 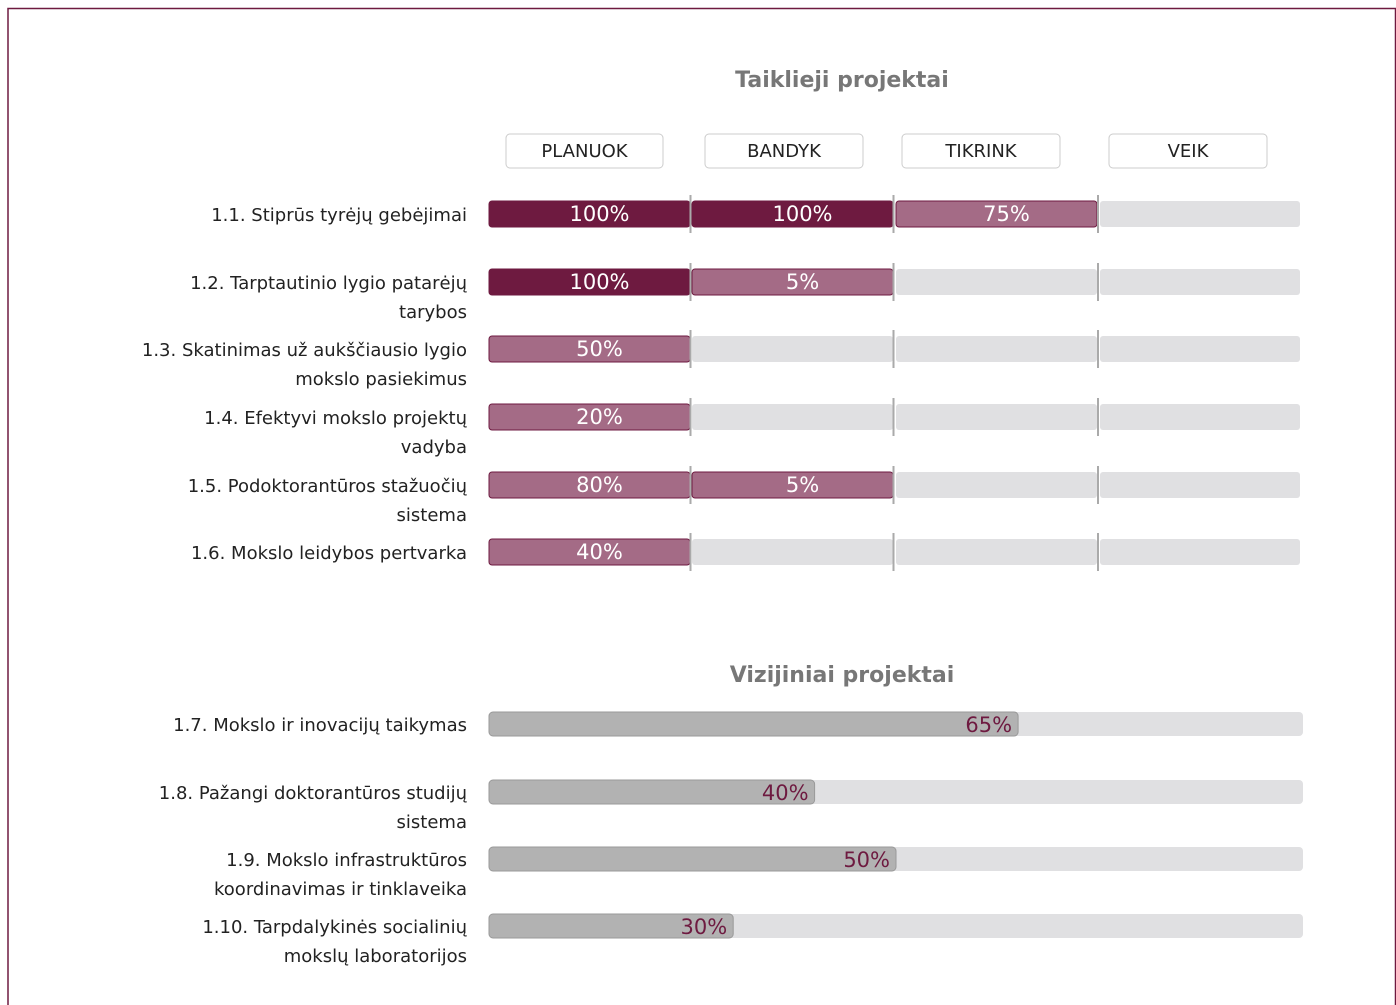 I want to click on row-label: 1.2. Tarptautinio lygio patarėjų, so click(x=328, y=283).